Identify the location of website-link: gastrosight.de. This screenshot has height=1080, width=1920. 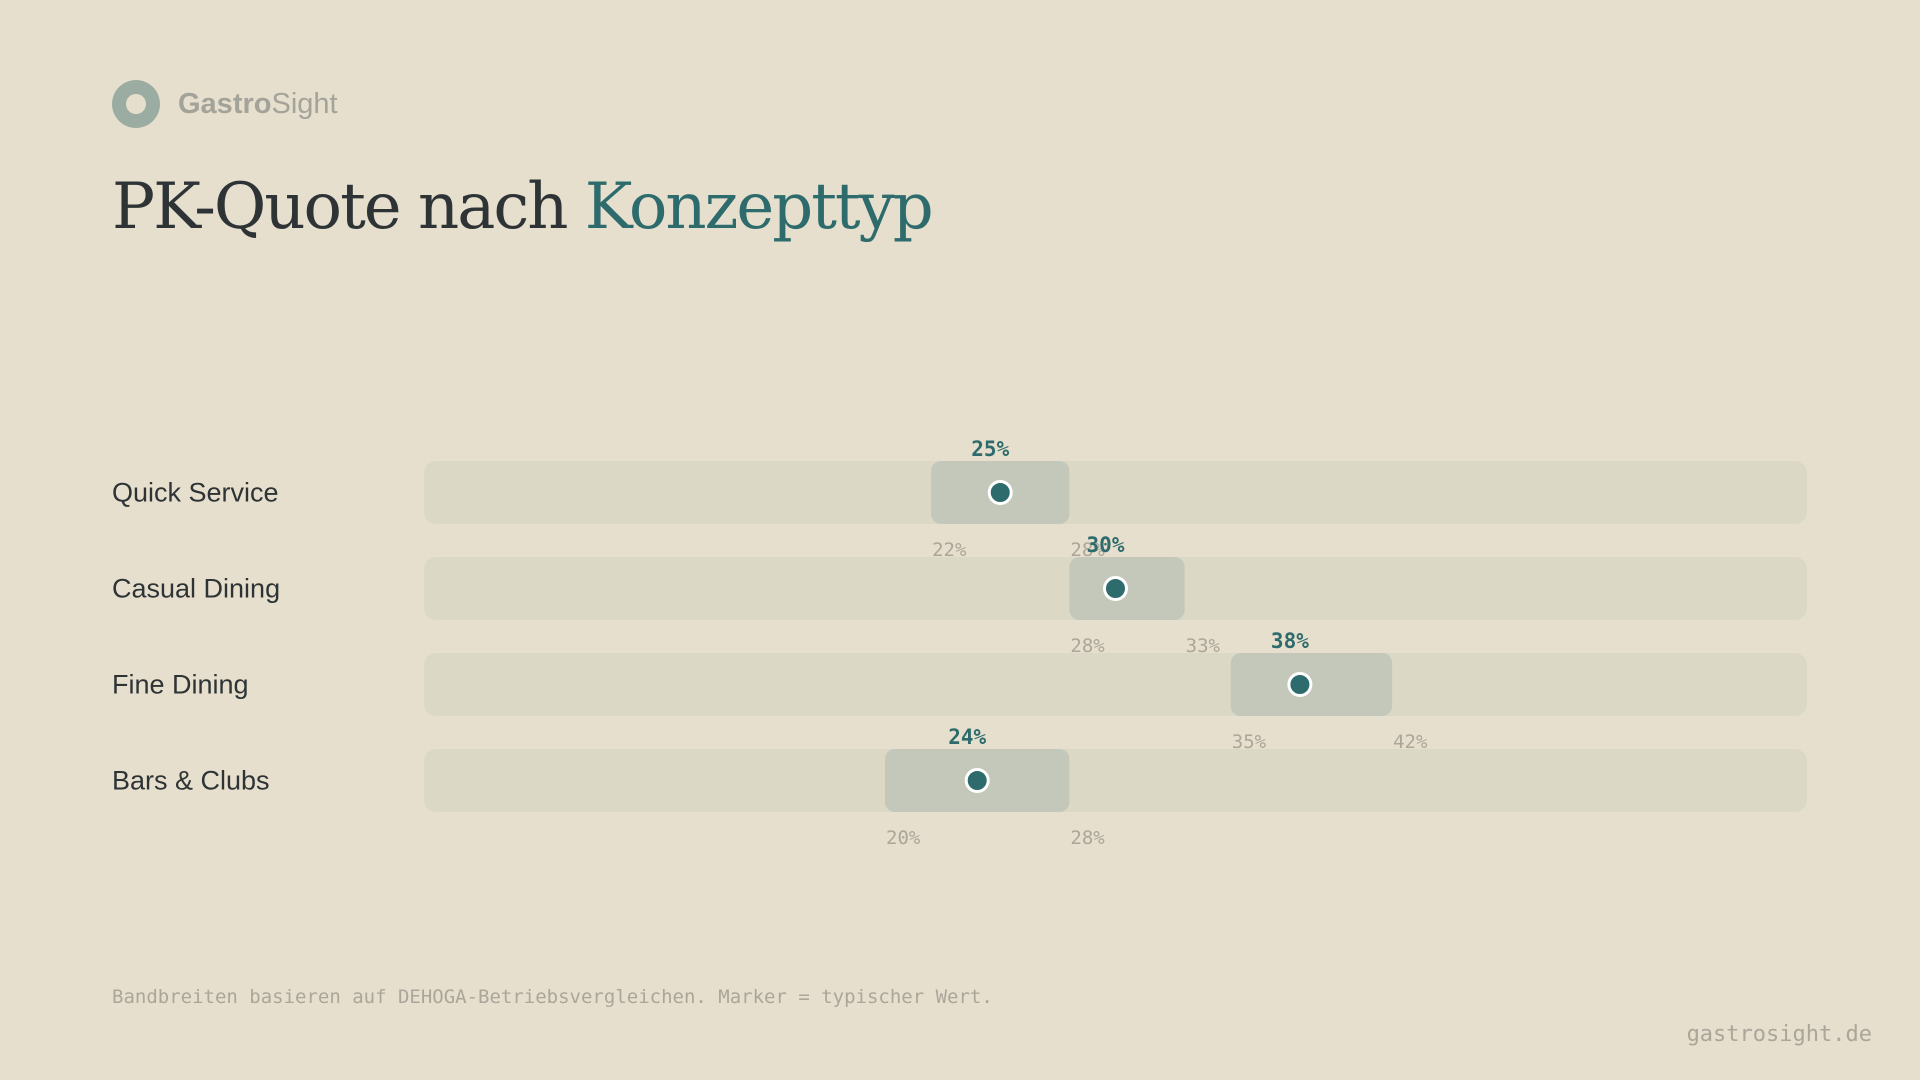
(1779, 1034).